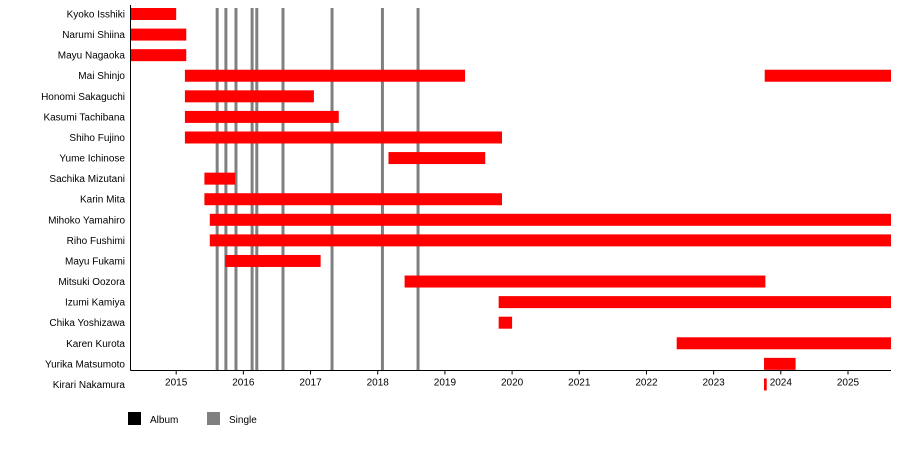 The width and height of the screenshot is (900, 469). Describe the element at coordinates (646, 383) in the screenshot. I see `x-tick-label: 2022` at that location.